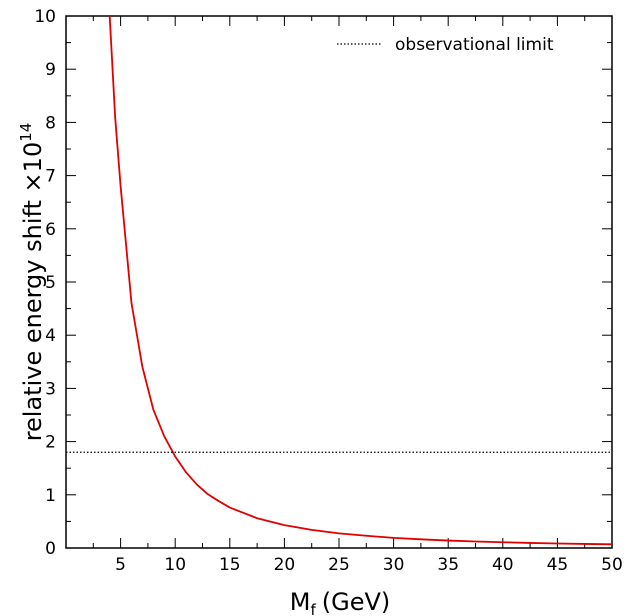  I want to click on y-axis-title: relative energy shift ×1014, so click(32, 282).